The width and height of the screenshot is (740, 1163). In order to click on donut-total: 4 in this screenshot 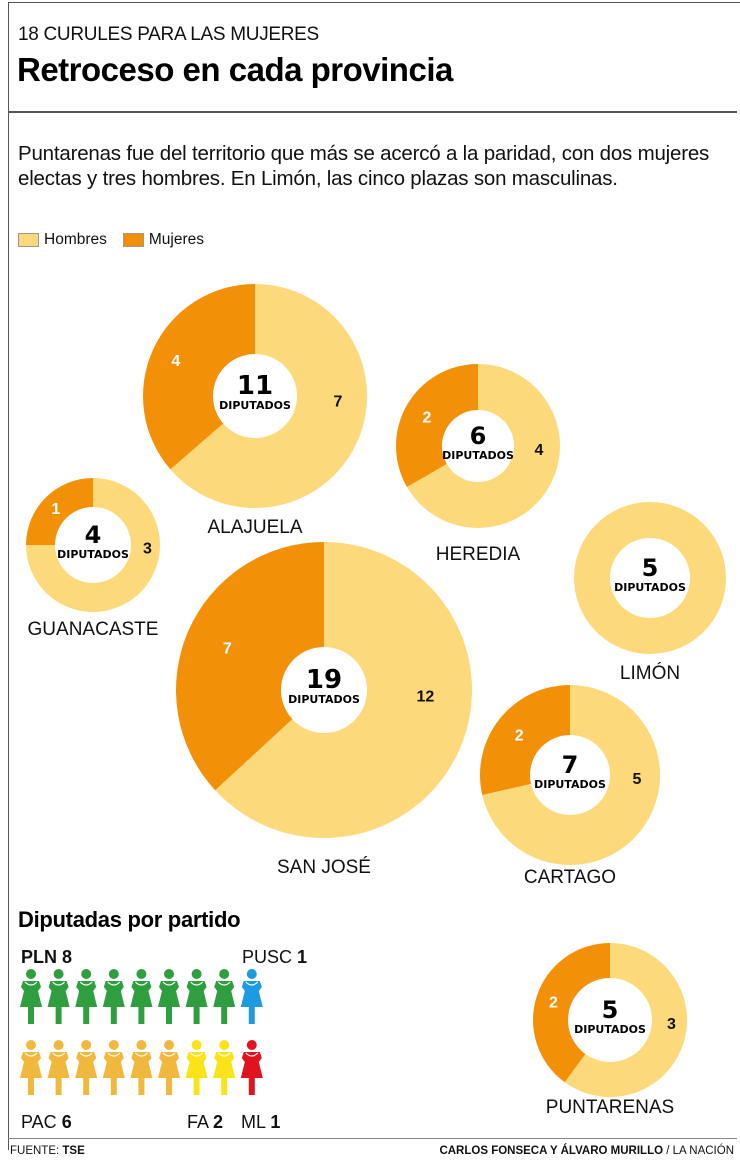, I will do `click(93, 535)`.